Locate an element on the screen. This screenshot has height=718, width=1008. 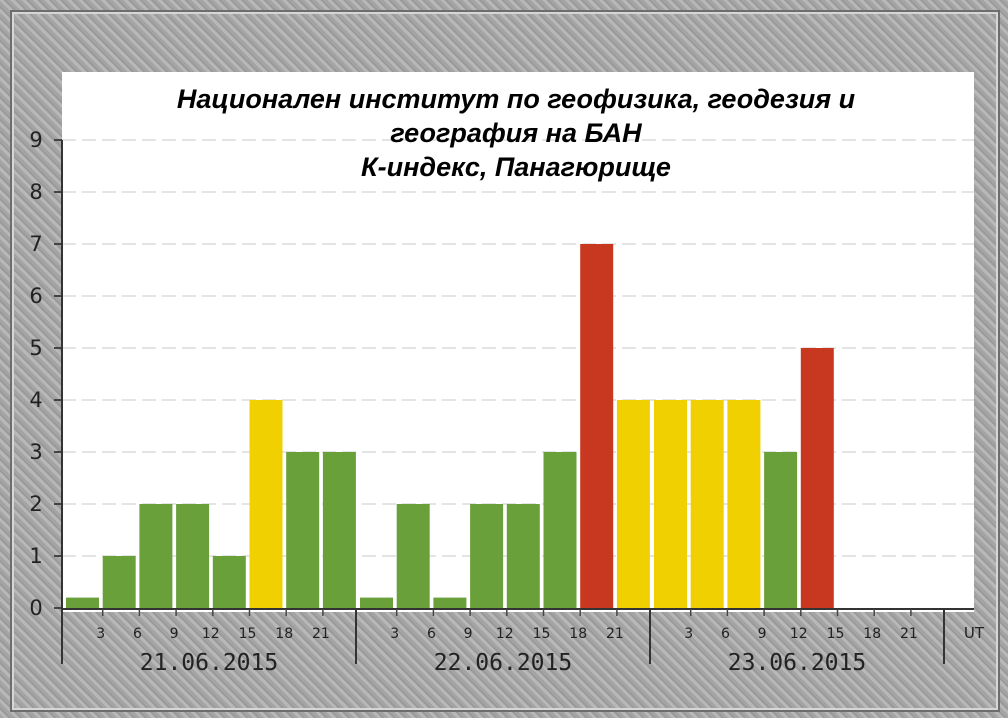
y-tick-label: 1 is located at coordinates (35, 556).